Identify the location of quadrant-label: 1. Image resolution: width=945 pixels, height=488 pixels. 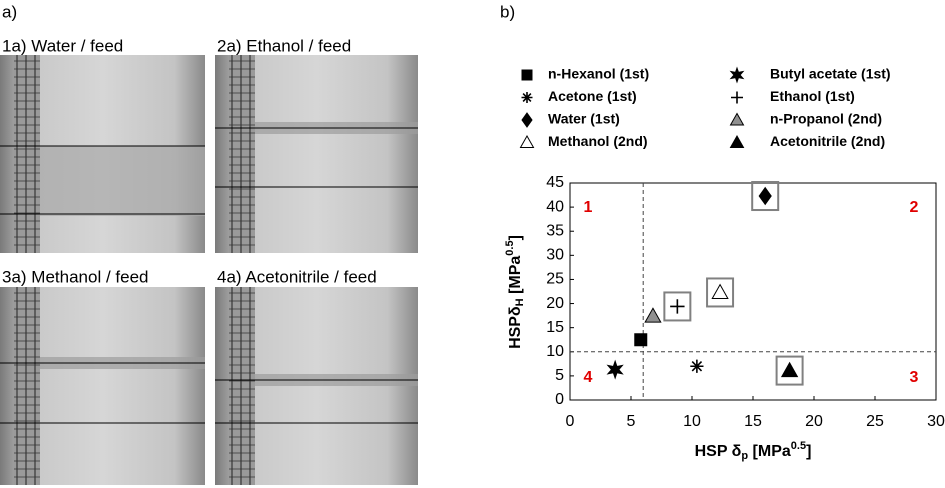
(588, 207).